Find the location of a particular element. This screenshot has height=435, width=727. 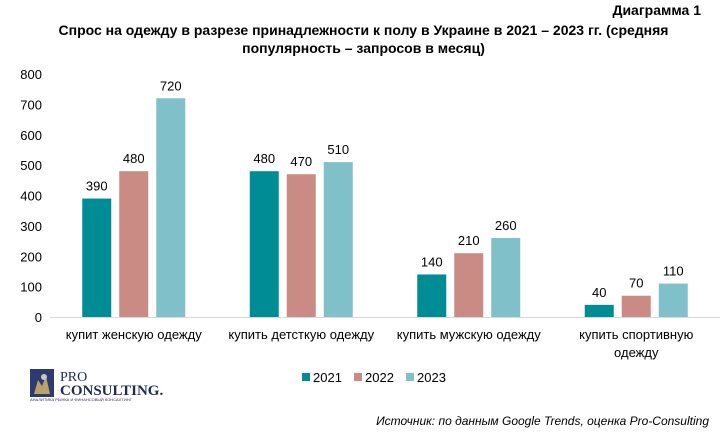

diagram-label: Диаграмма 1 is located at coordinates (656, 10).